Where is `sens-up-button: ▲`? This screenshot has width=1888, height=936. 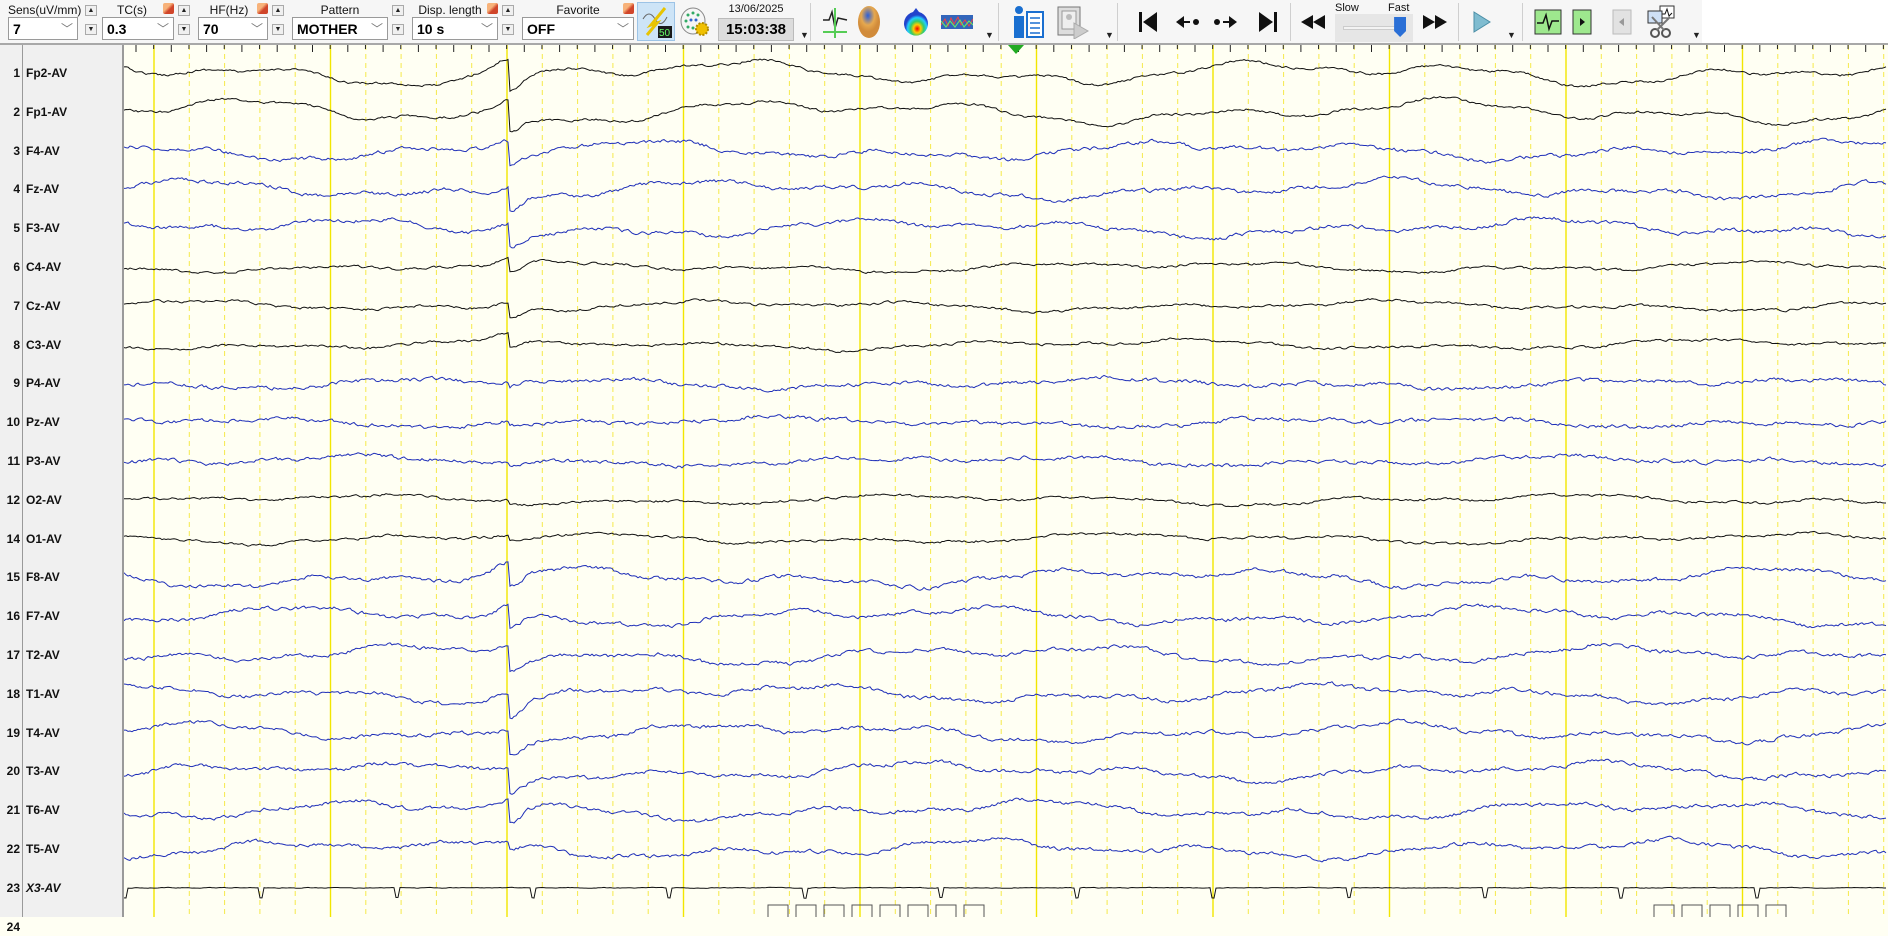
sens-up-button: ▲ is located at coordinates (91, 10).